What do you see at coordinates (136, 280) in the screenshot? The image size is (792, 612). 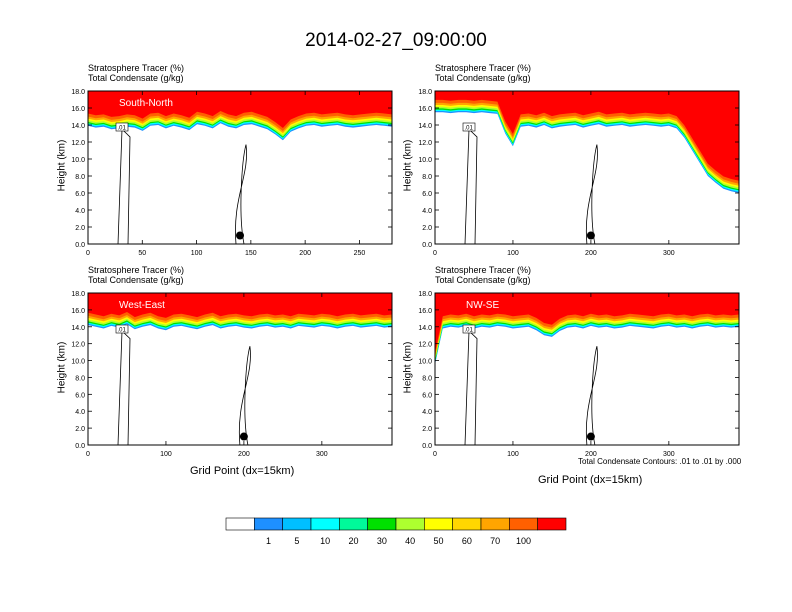 I see `panel3-header-condensate: Total Condensate (g/kg)` at bounding box center [136, 280].